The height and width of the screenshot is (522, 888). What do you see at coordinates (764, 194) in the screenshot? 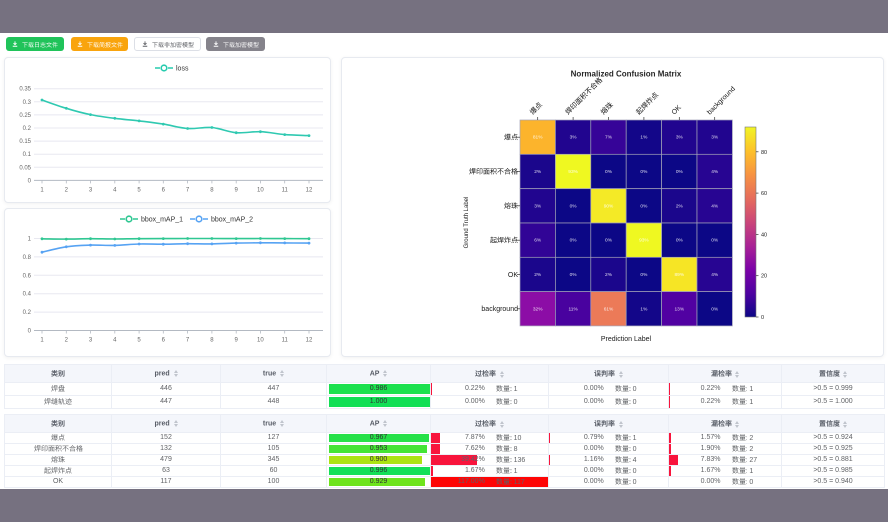
I see `svg-text: 60` at bounding box center [764, 194].